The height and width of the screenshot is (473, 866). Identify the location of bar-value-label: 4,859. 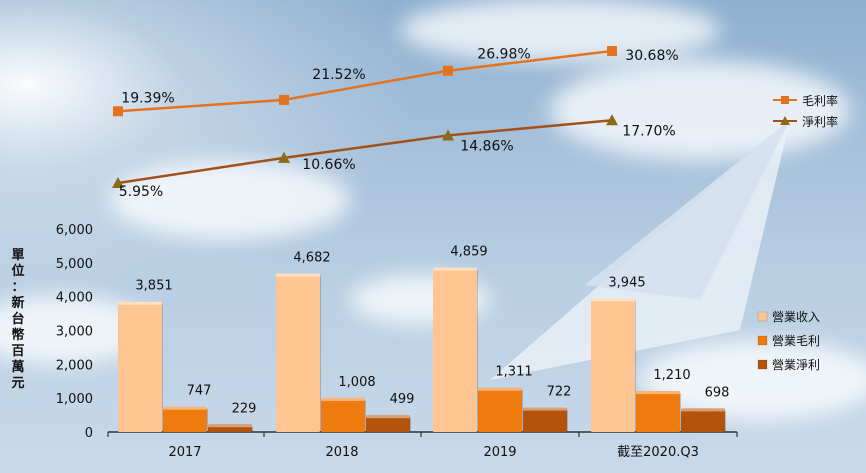
(468, 252).